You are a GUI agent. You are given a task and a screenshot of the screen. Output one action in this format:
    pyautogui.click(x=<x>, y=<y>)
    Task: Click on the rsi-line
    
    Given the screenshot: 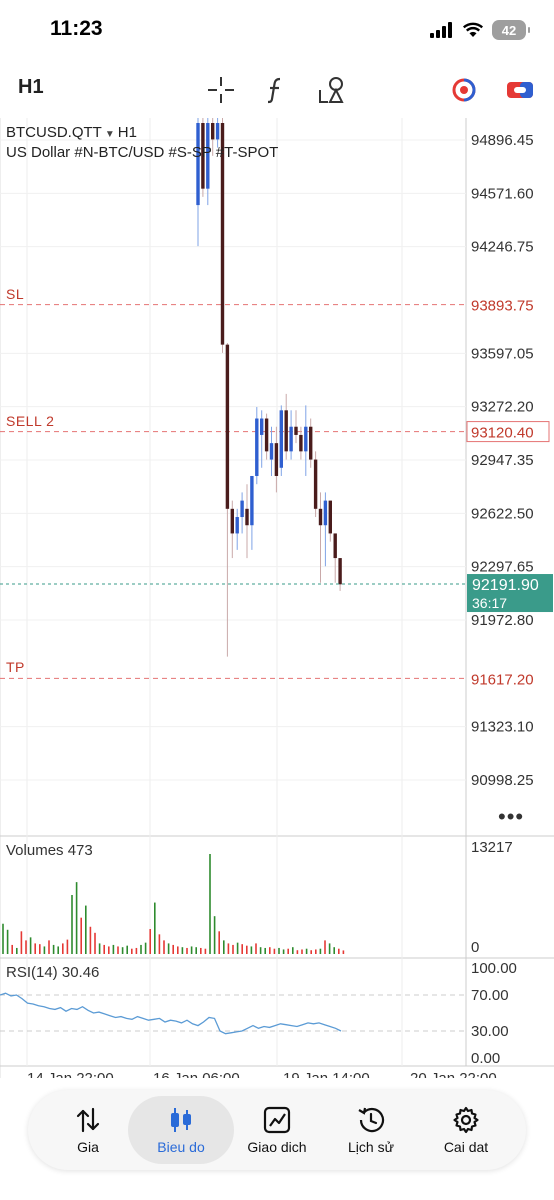 What is the action you would take?
    pyautogui.click(x=171, y=1013)
    